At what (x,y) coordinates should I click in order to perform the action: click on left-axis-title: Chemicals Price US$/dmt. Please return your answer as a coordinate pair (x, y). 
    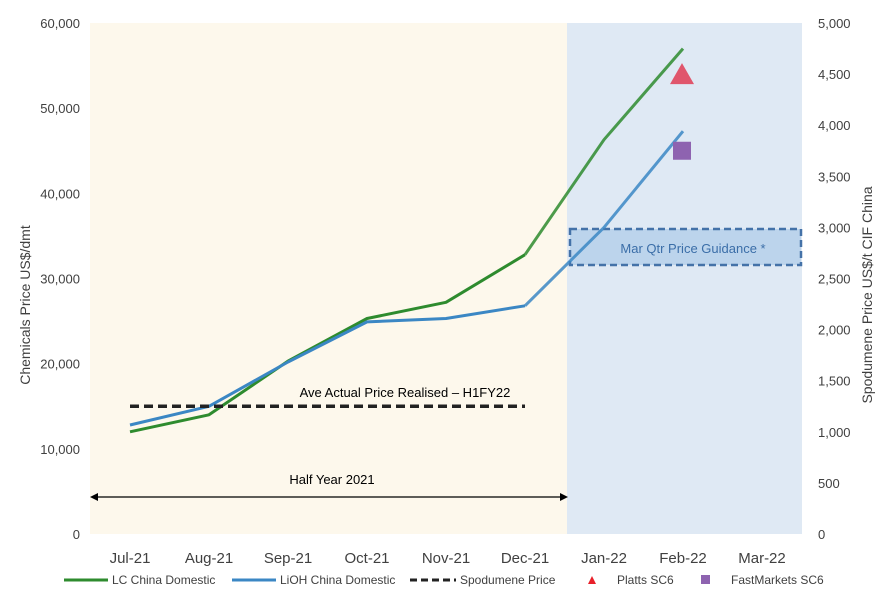
    Looking at the image, I should click on (25, 305).